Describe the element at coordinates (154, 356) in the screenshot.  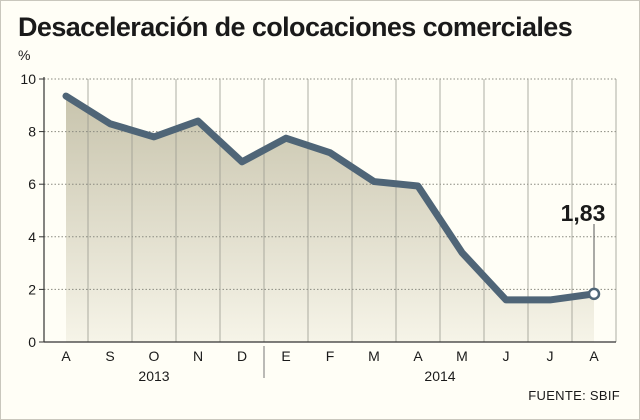
I see `x-tick-label: O` at that location.